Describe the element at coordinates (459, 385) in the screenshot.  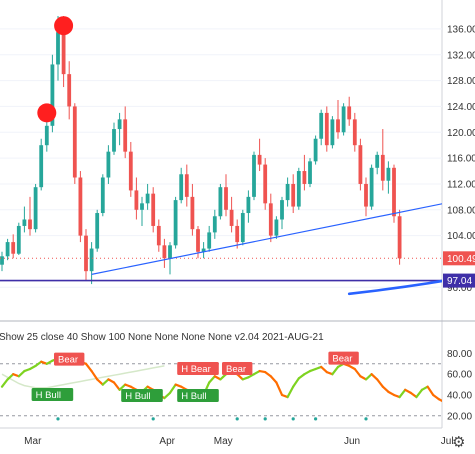
I see `indicator-axis: 80.00 60.00 40.00 20.00` at that location.